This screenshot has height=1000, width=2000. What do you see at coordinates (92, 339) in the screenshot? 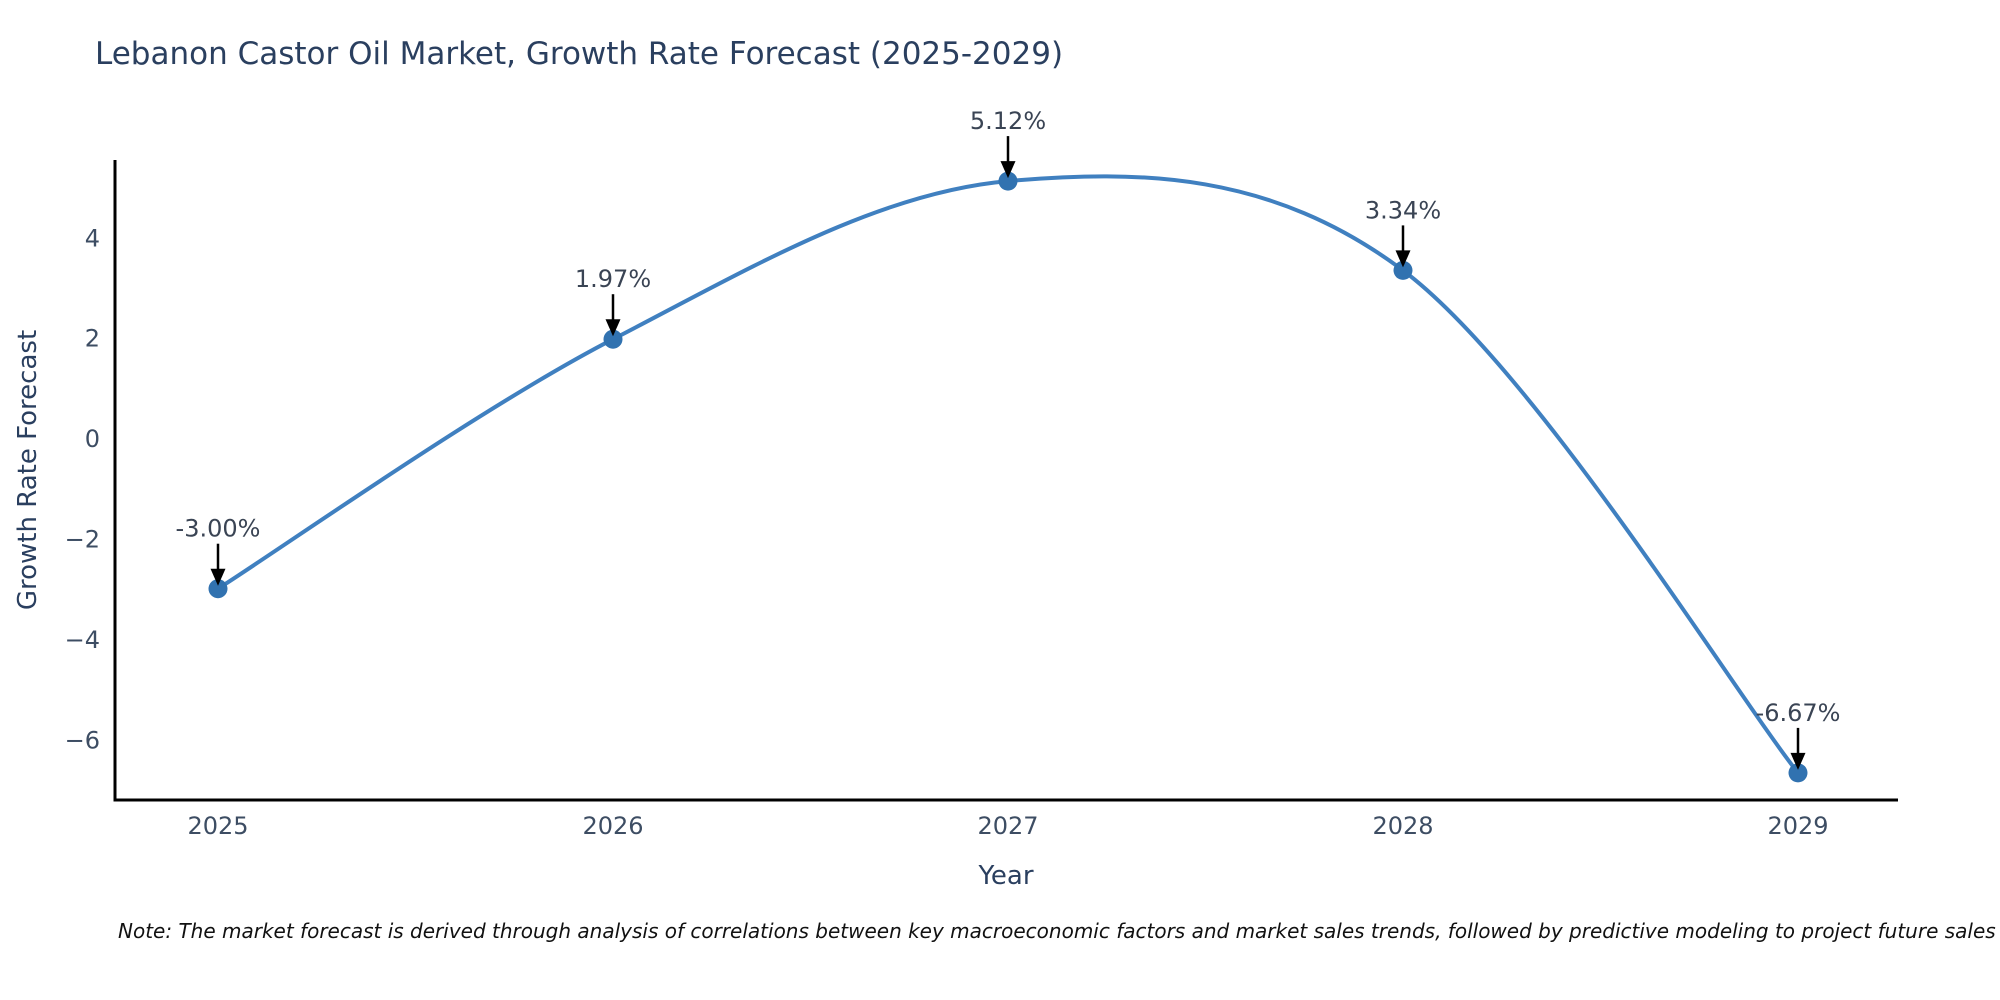
I see `y-tick-label: 2` at bounding box center [92, 339].